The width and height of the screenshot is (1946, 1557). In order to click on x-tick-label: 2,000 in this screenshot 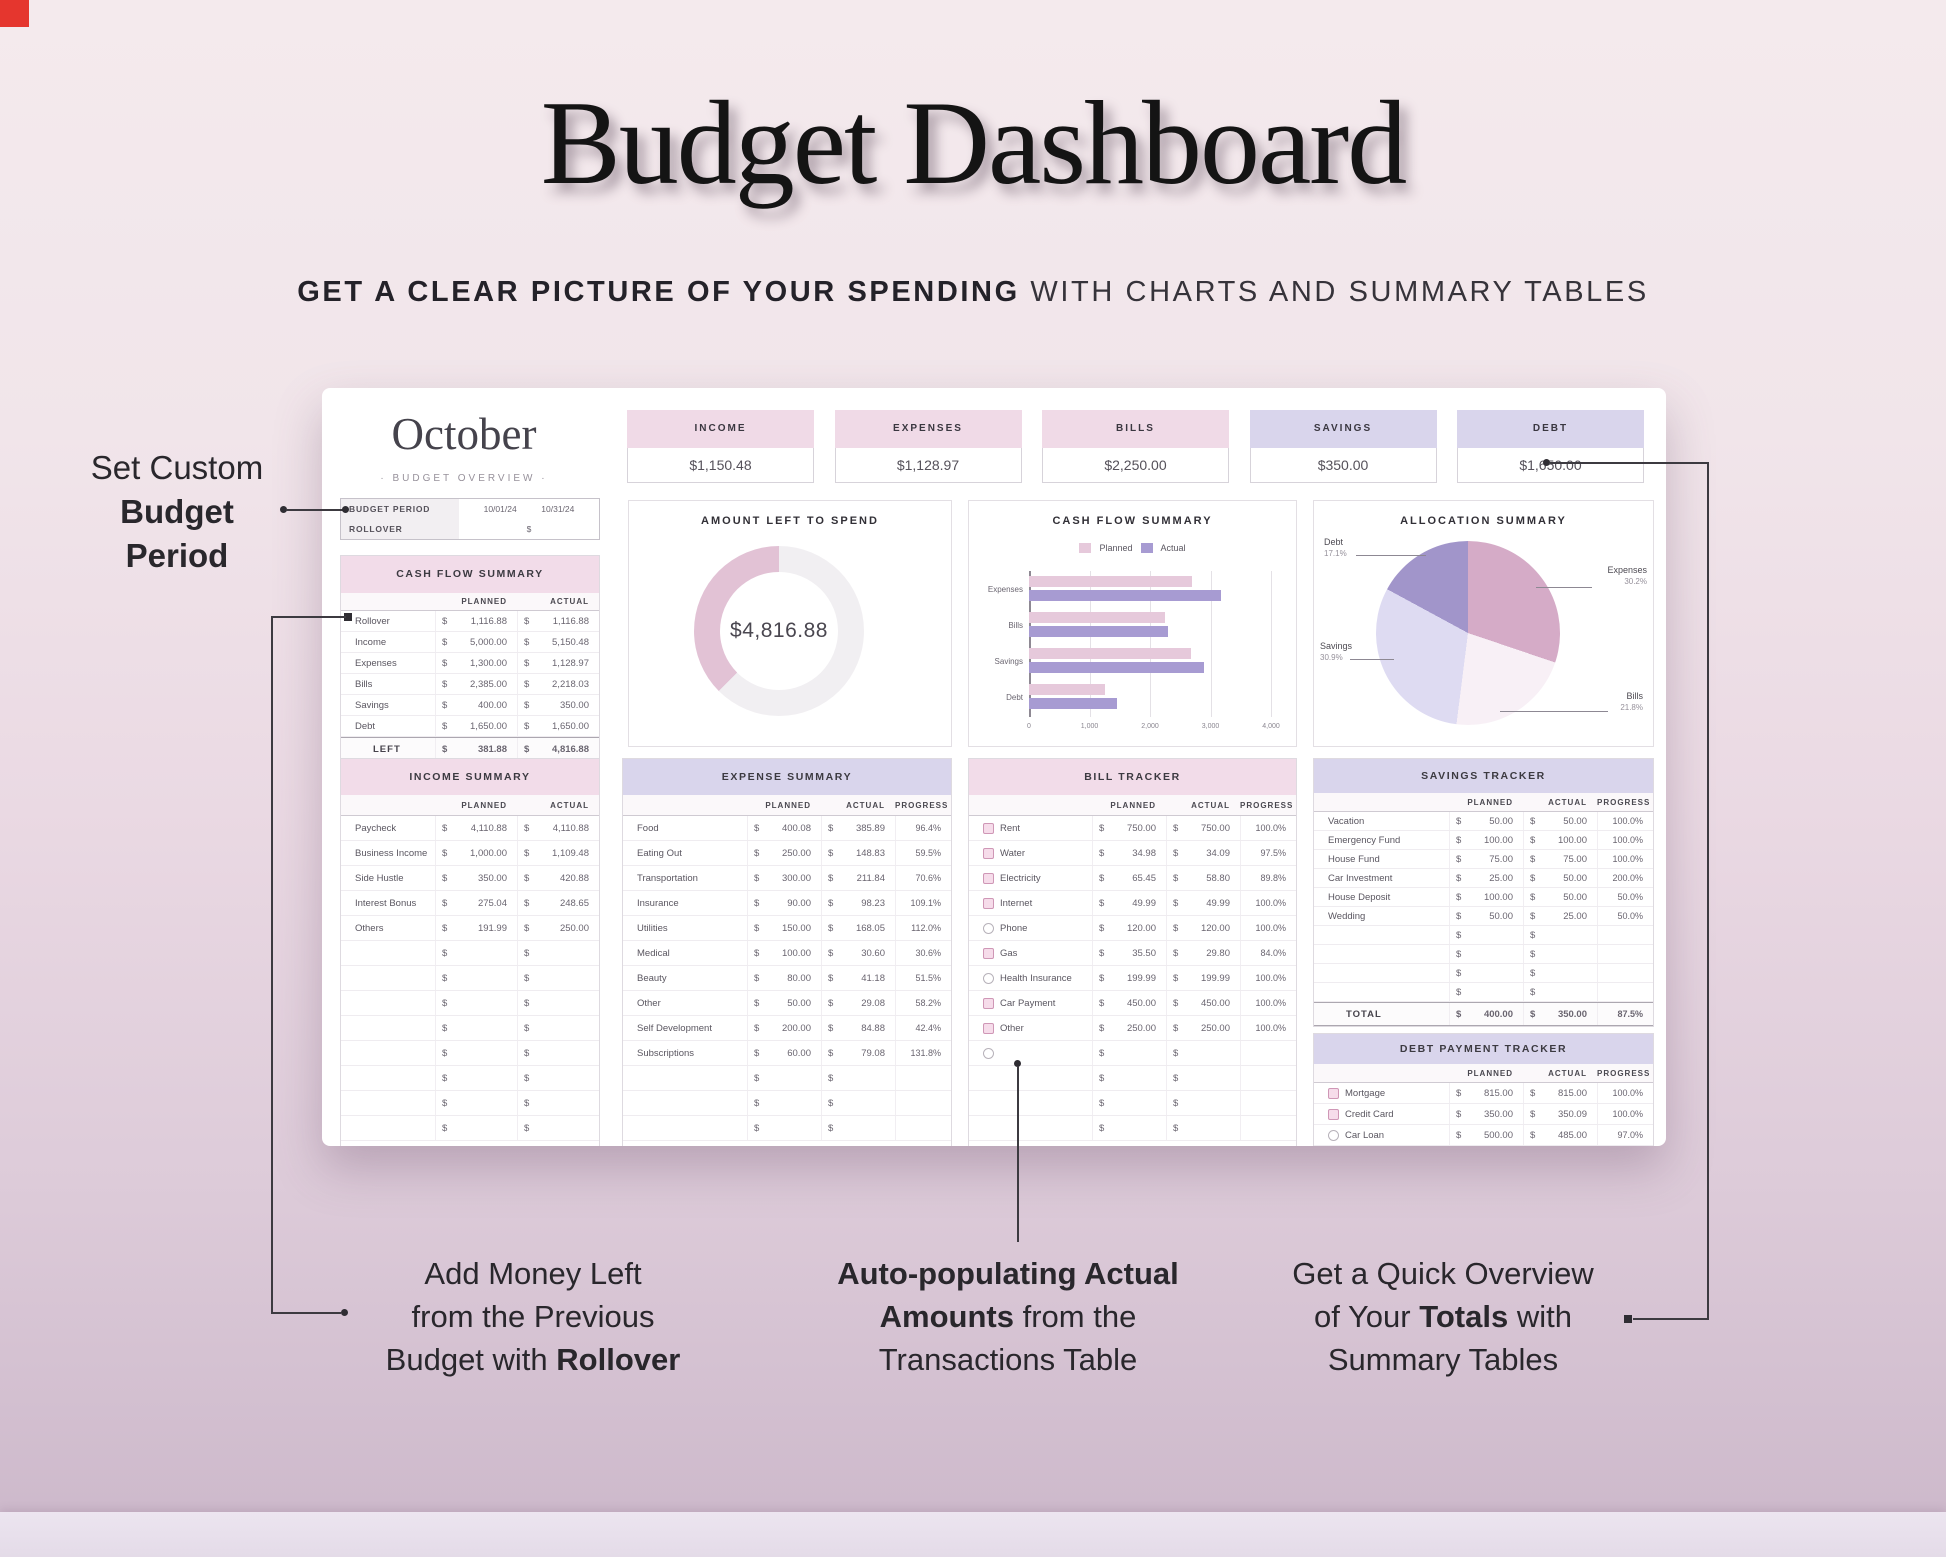, I will do `click(1150, 726)`.